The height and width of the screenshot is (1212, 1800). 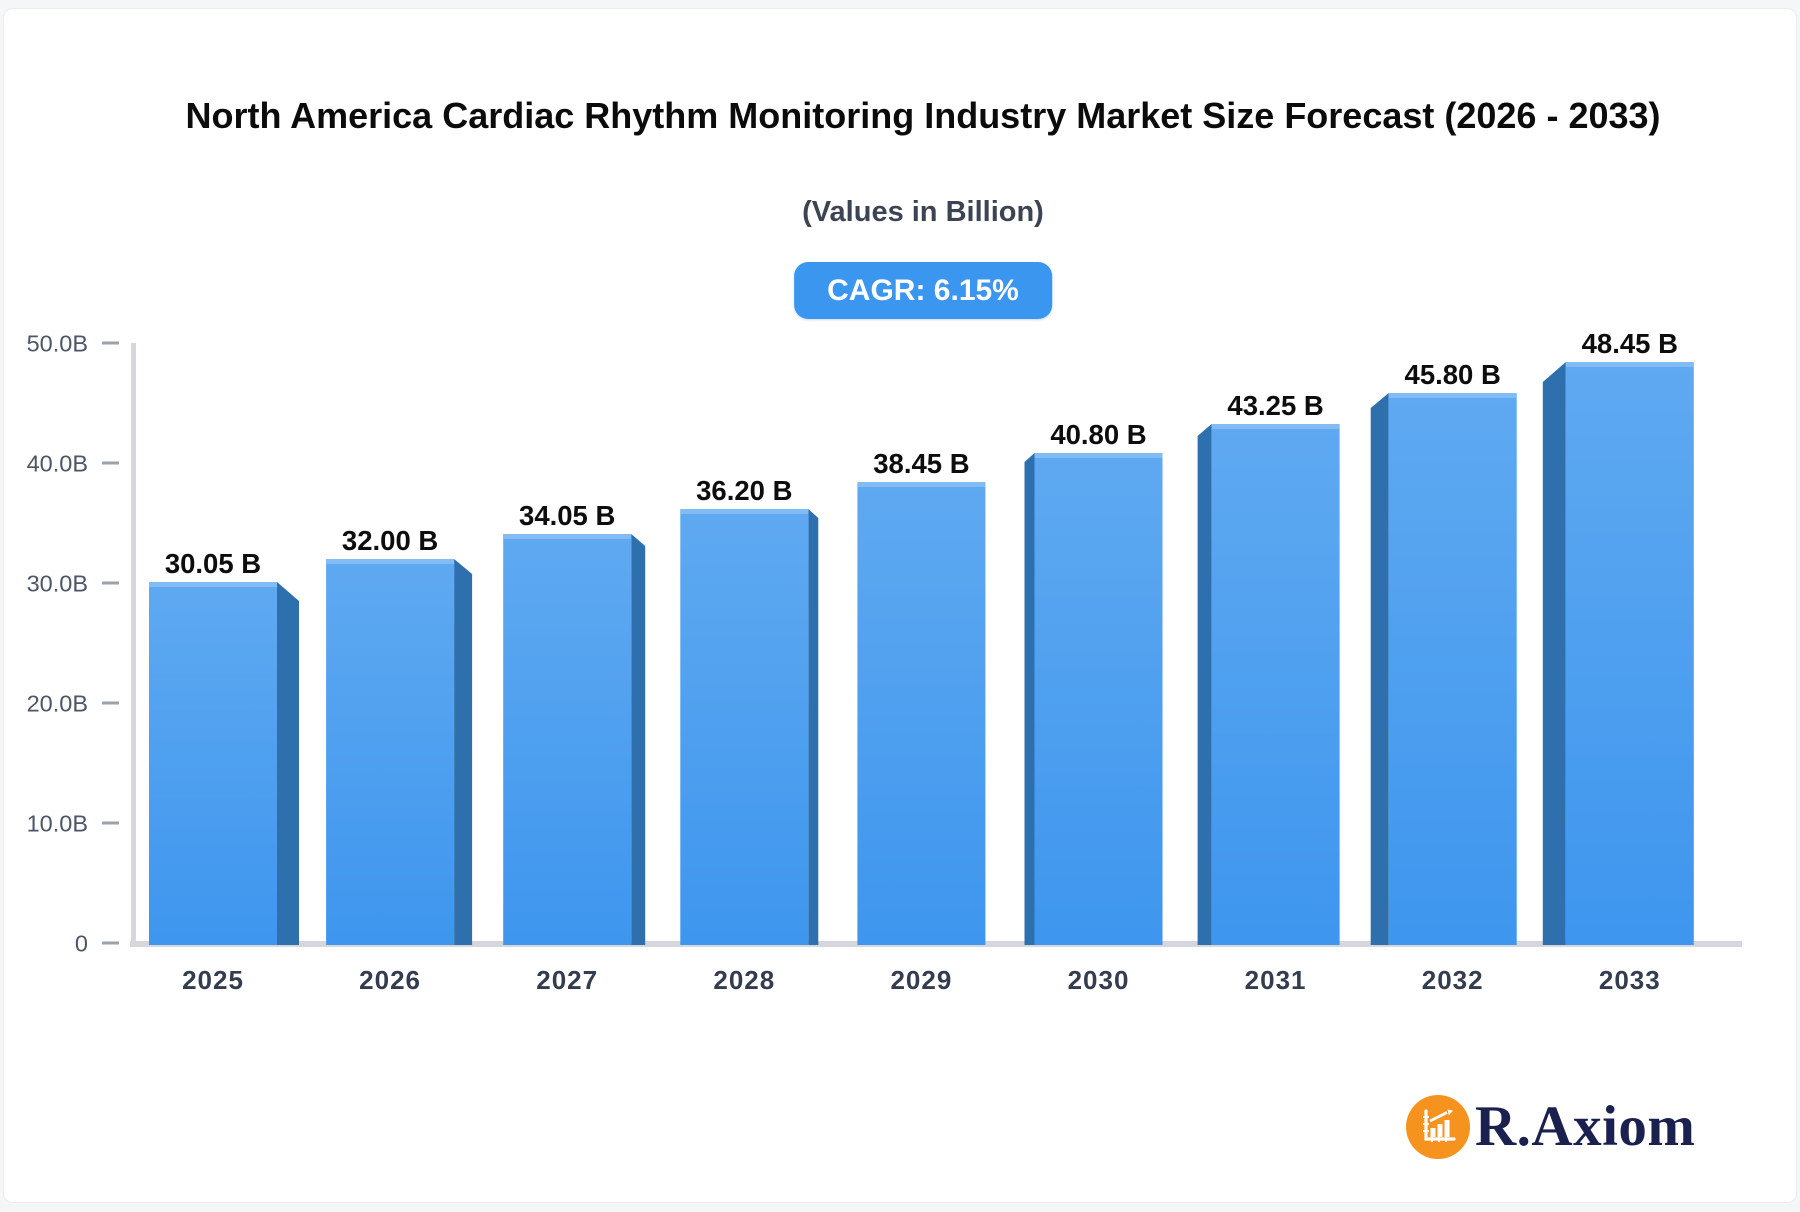 I want to click on bar-value-label: 30.05 B, so click(x=213, y=563).